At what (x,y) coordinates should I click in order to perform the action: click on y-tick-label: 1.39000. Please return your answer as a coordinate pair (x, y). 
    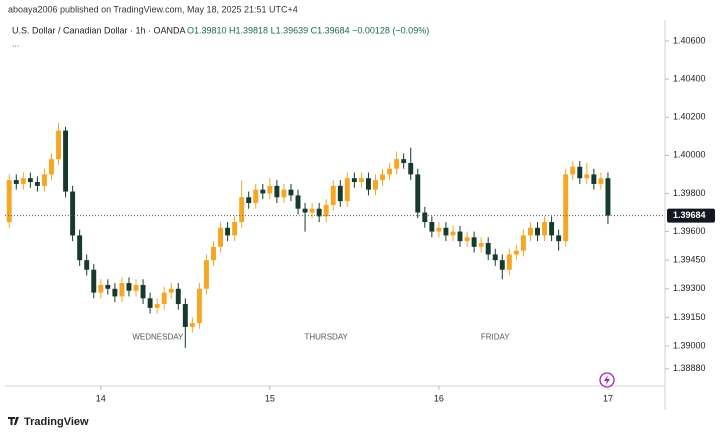
    Looking at the image, I should click on (689, 345).